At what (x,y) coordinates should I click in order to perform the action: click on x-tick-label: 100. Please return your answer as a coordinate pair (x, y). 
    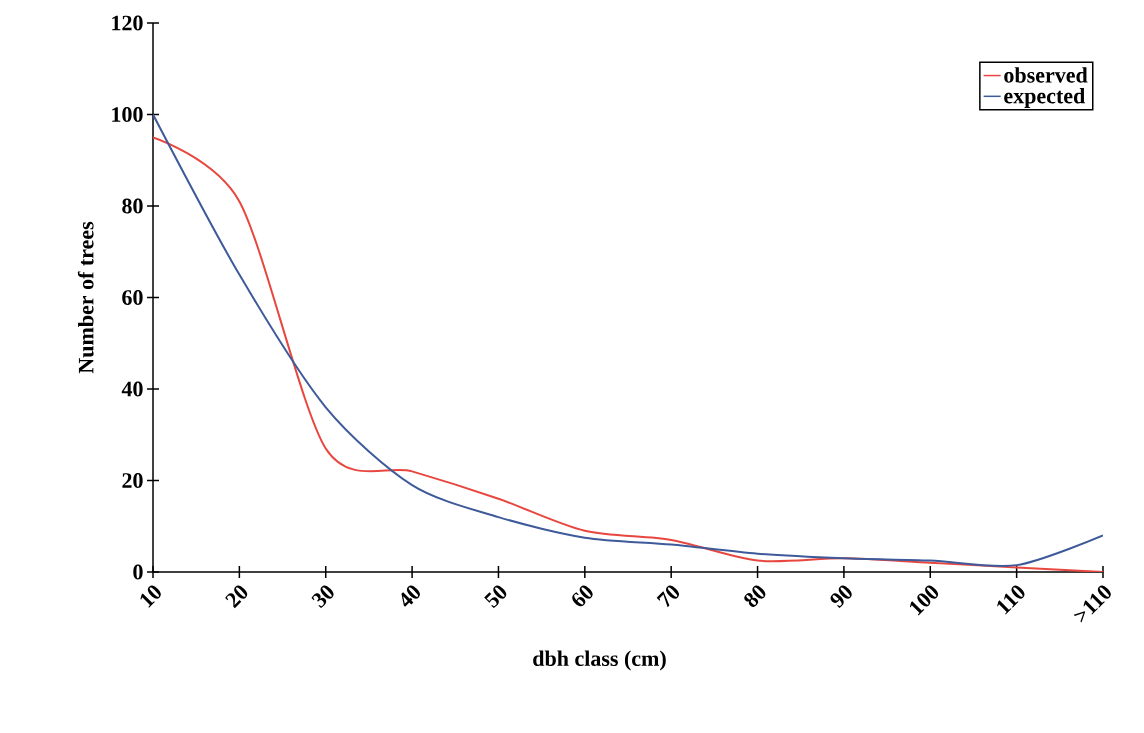
    Looking at the image, I should click on (924, 600).